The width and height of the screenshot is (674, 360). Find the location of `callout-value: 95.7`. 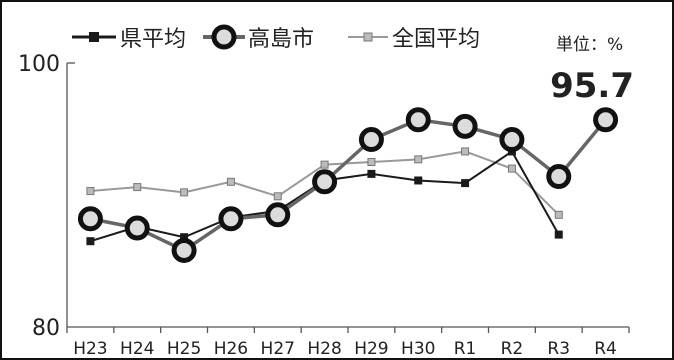

callout-value: 95.7 is located at coordinates (592, 86).